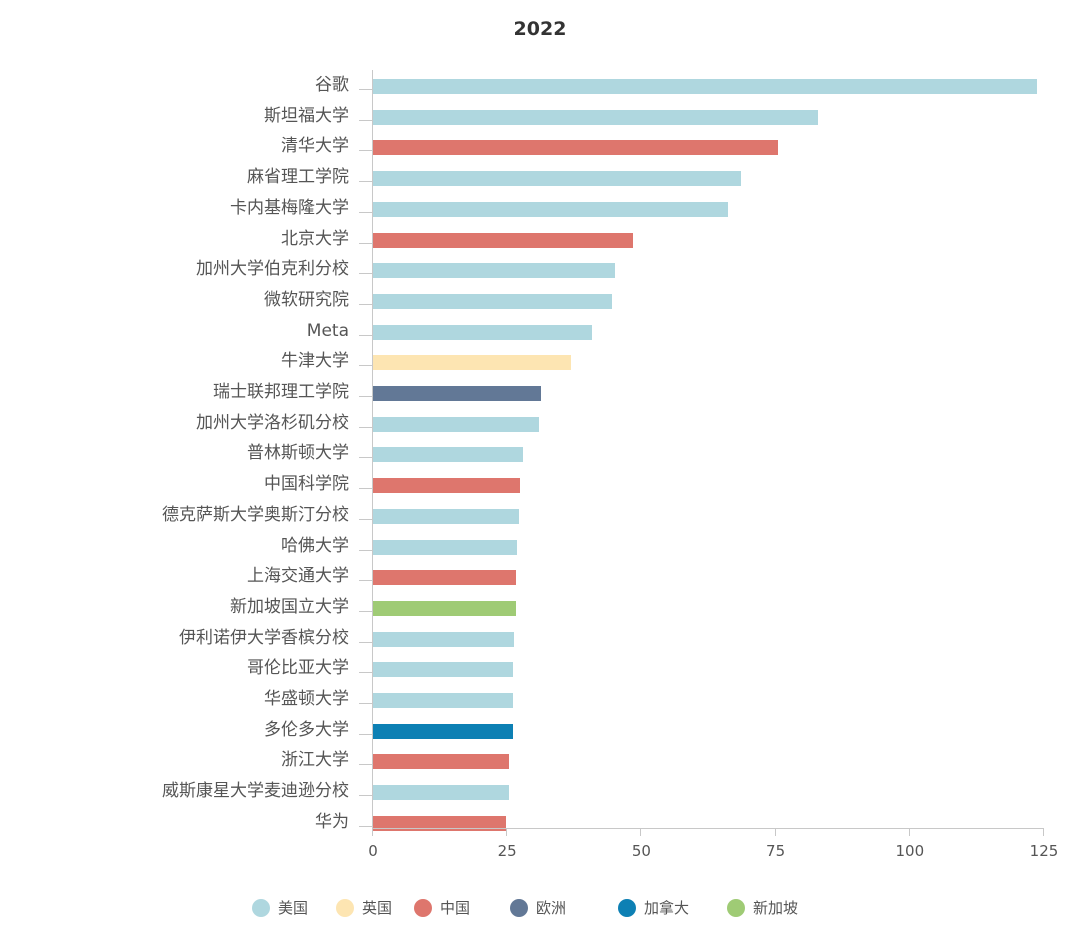  Describe the element at coordinates (315, 545) in the screenshot. I see `category-label: 哈佛大学` at that location.